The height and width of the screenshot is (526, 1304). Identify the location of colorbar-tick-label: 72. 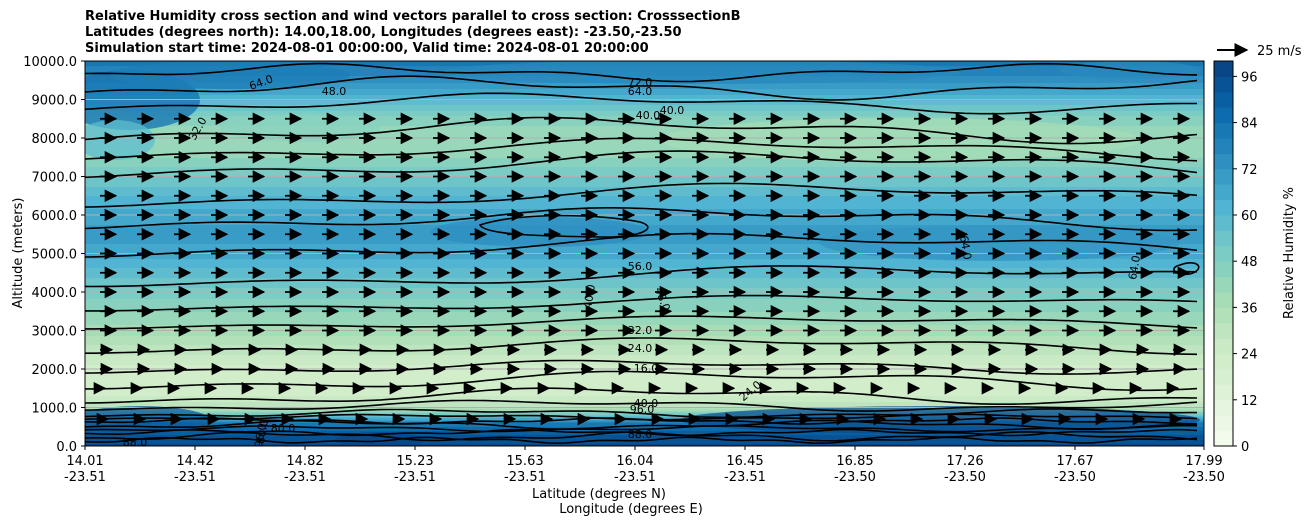
(1249, 170).